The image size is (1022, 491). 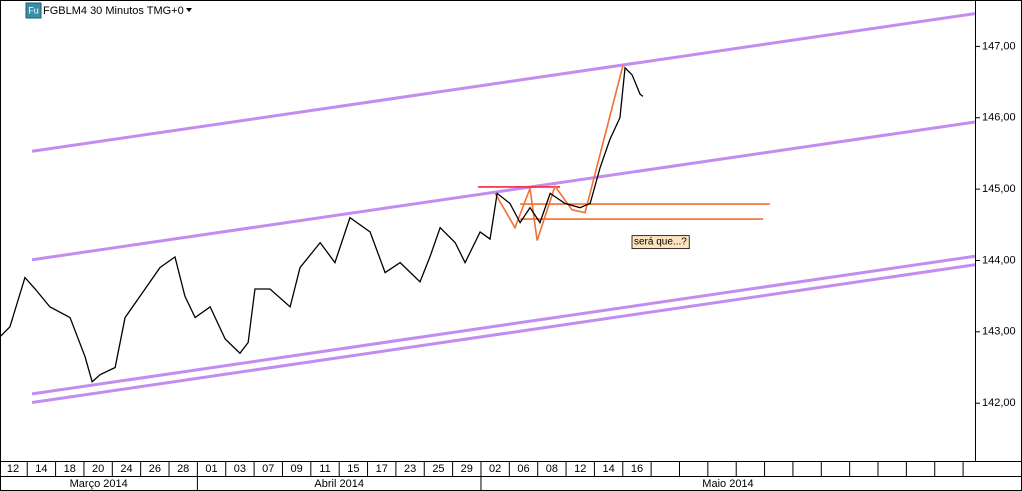 I want to click on x-tick-label: 02, so click(x=495, y=469).